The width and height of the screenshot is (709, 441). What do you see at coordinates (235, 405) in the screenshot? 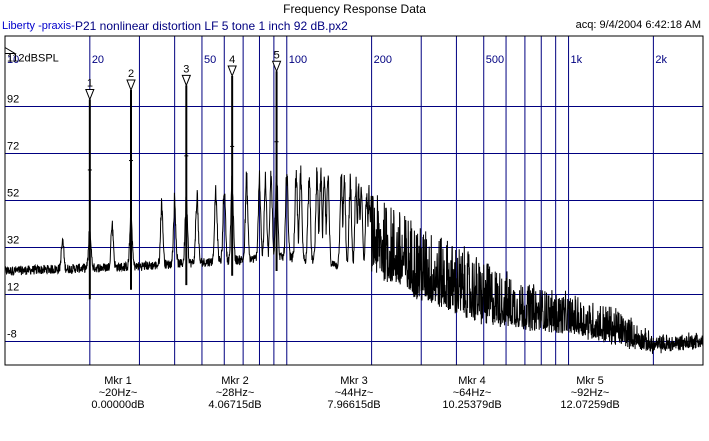
I see `marker-value: 4.06715dB` at bounding box center [235, 405].